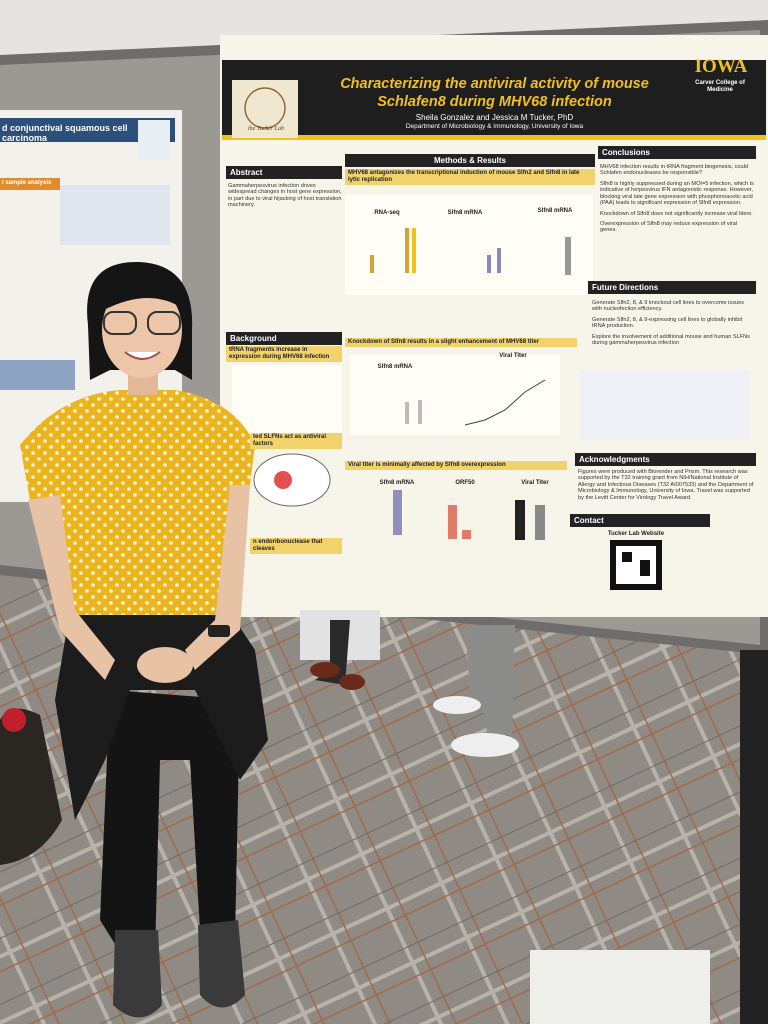 This screenshot has height=1024, width=768. I want to click on college: Carver College of Medicine, so click(720, 86).